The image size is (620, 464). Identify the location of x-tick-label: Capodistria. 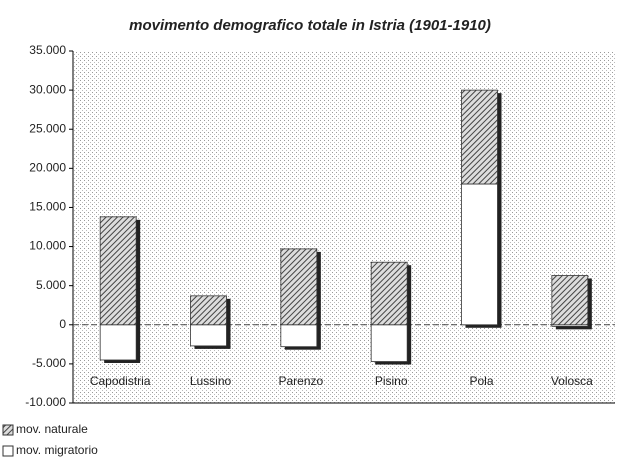
(120, 381).